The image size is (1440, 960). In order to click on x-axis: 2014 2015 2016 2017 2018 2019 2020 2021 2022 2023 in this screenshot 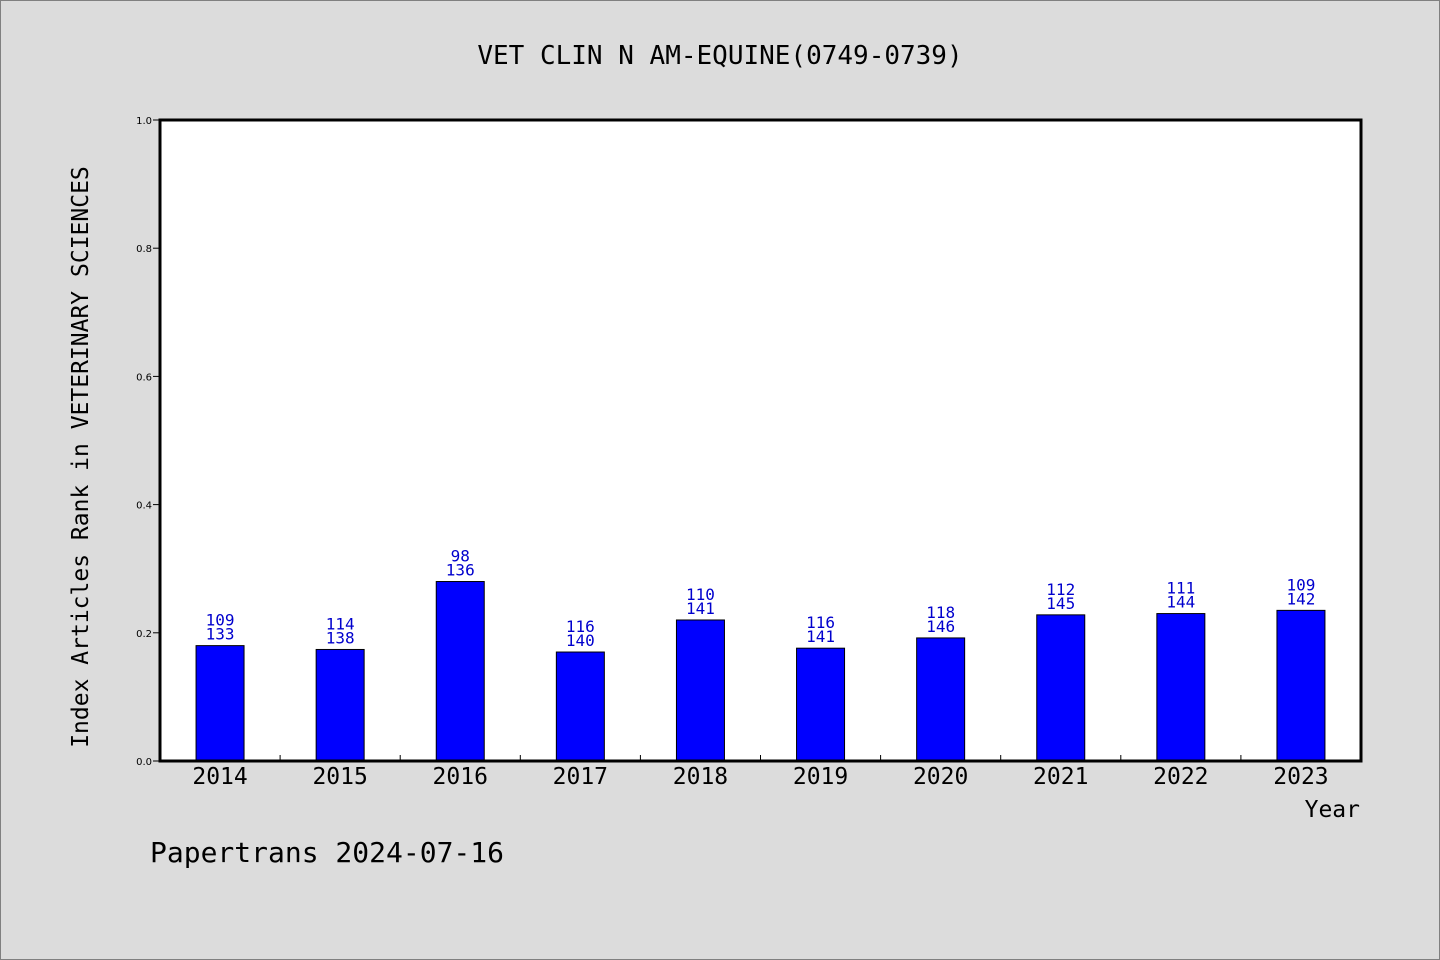, I will do `click(760, 772)`.